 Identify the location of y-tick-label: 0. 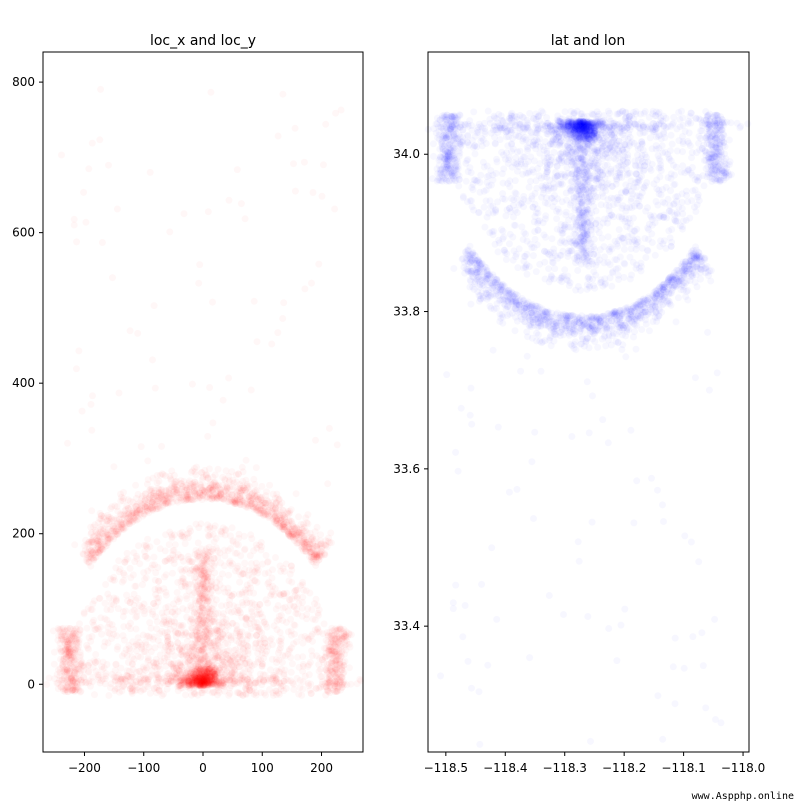
(31, 684).